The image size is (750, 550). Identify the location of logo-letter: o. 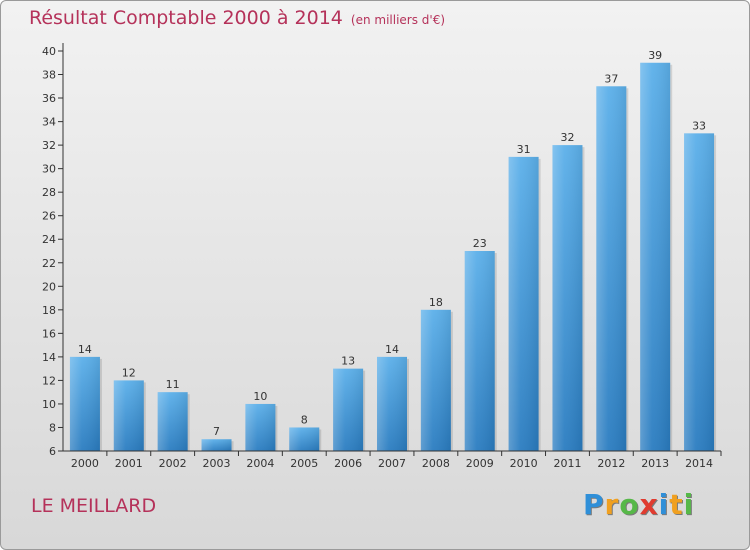
(629, 504).